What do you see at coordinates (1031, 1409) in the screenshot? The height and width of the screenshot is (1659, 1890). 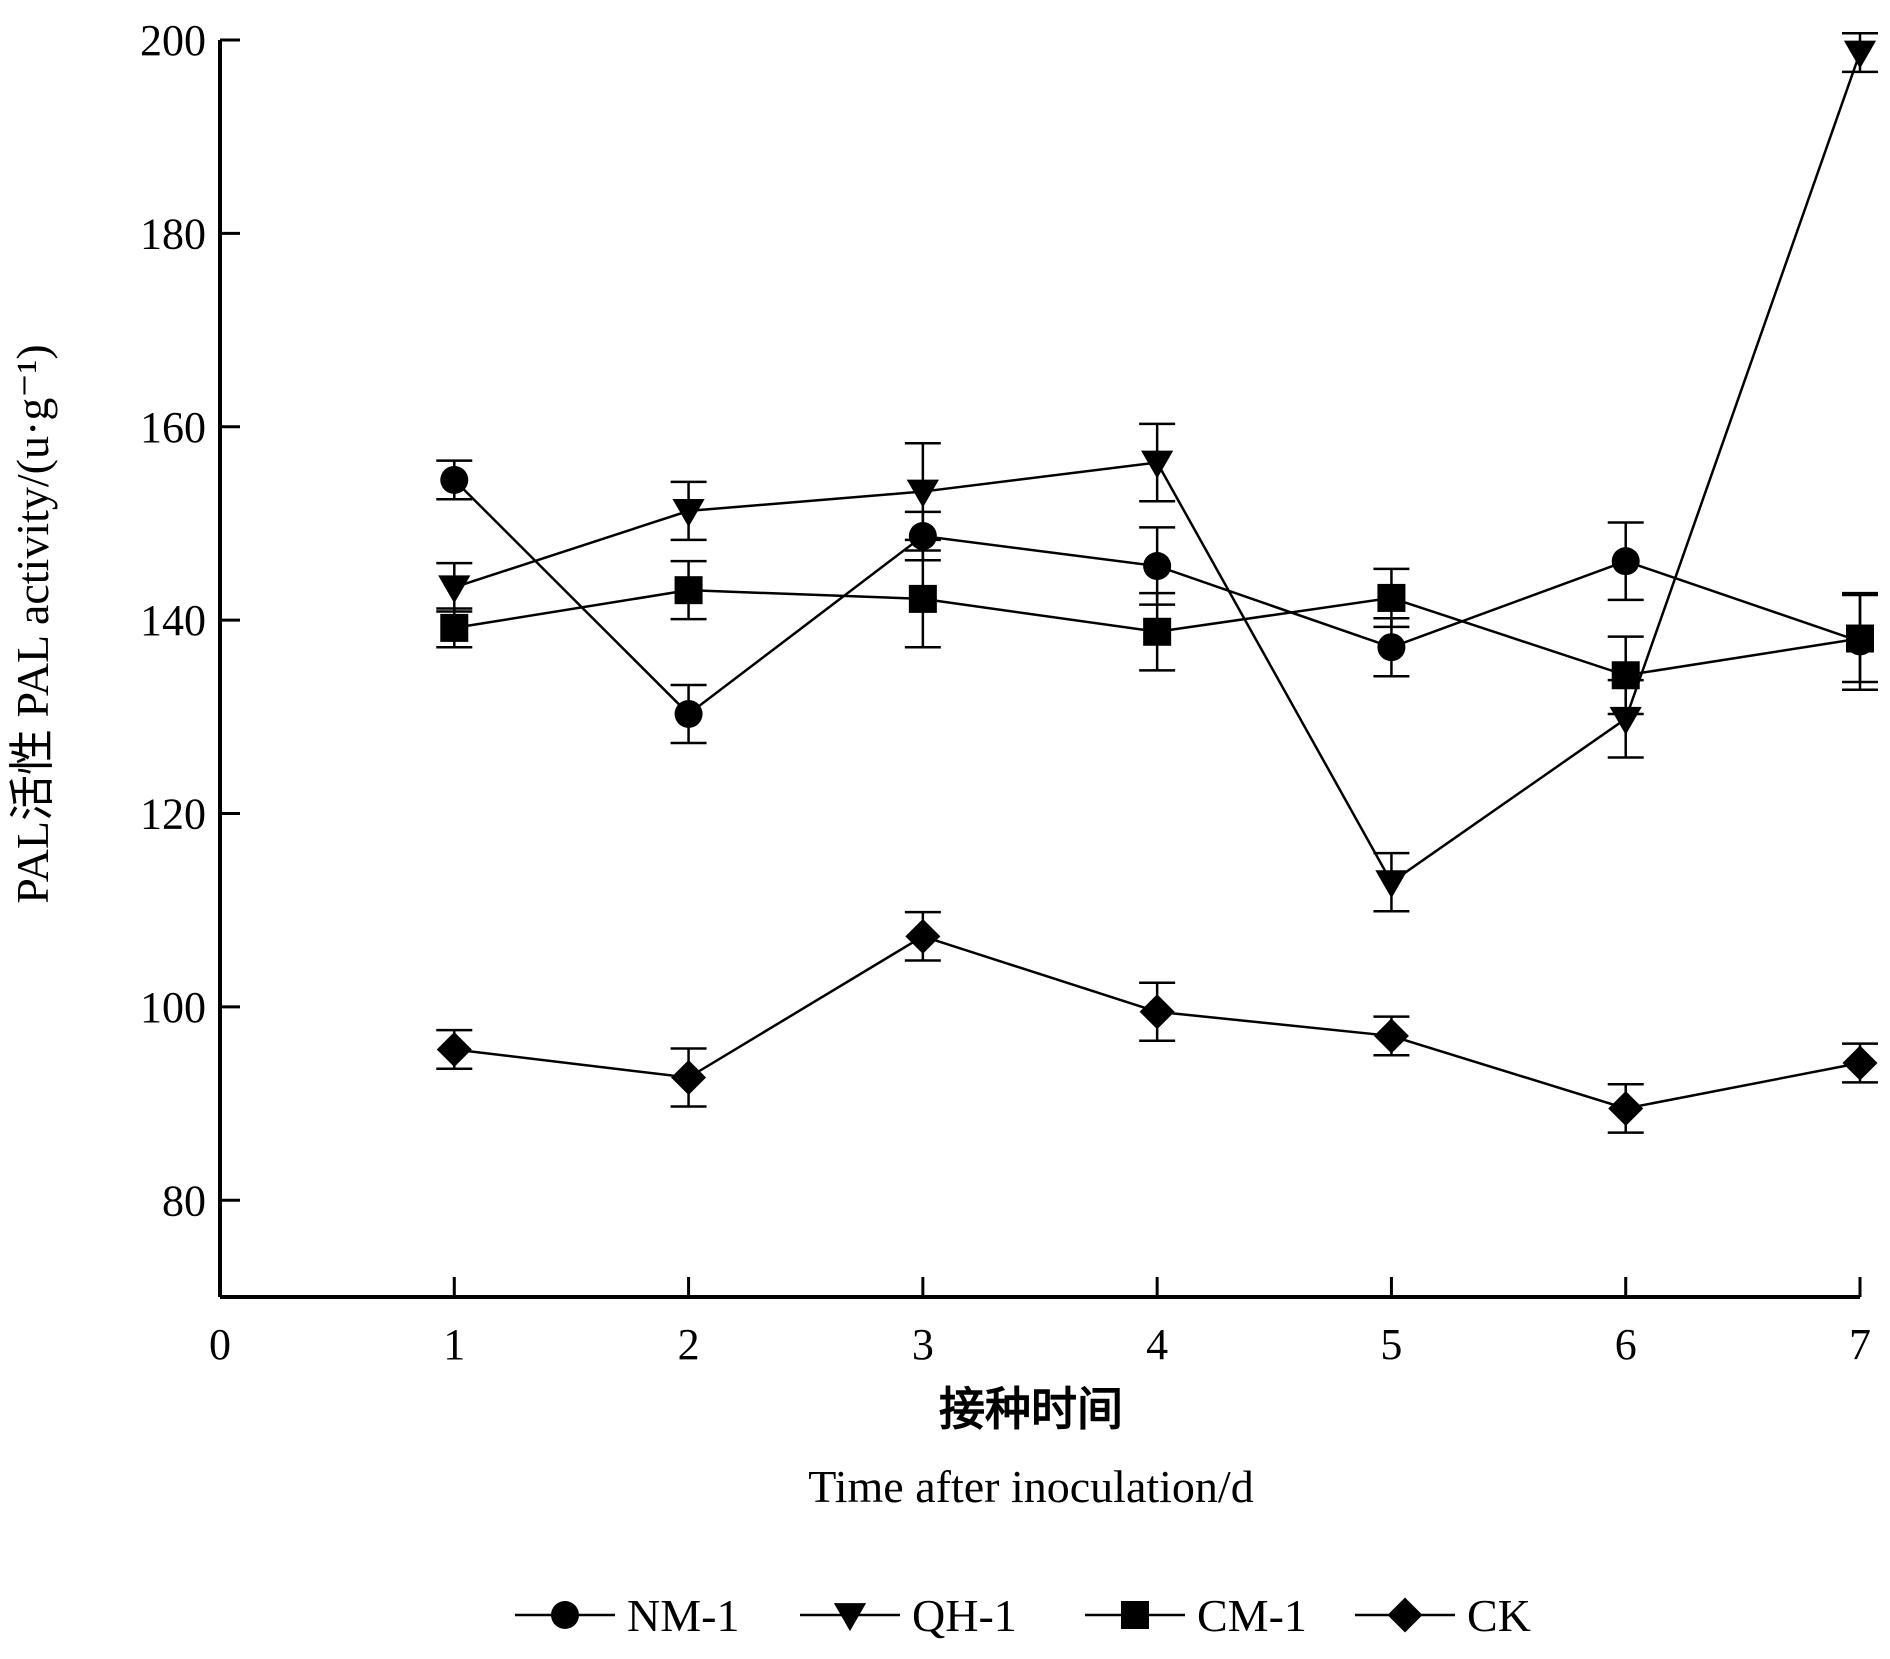 I see `x-axis-title-cn: 接种时间` at bounding box center [1031, 1409].